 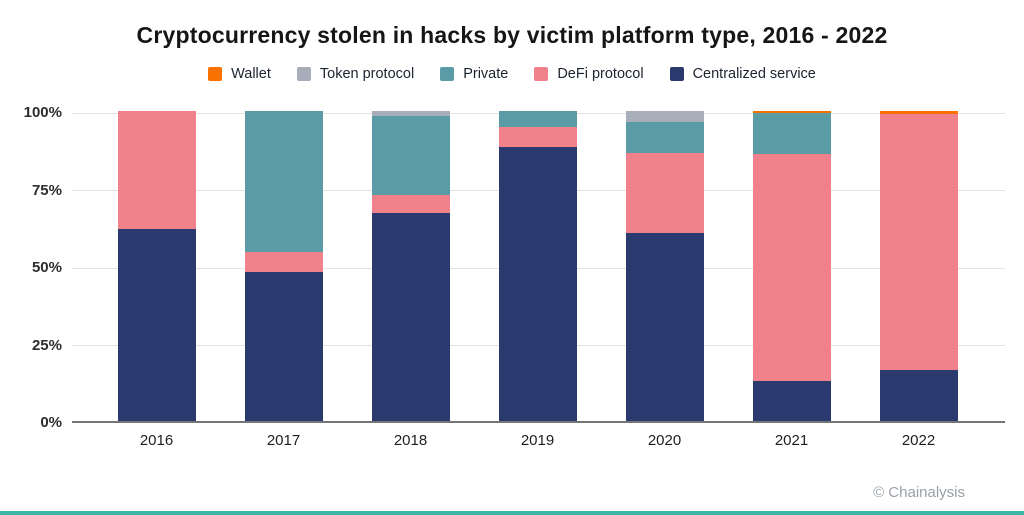 I want to click on x-tick-label-2019: 2019, so click(x=537, y=440).